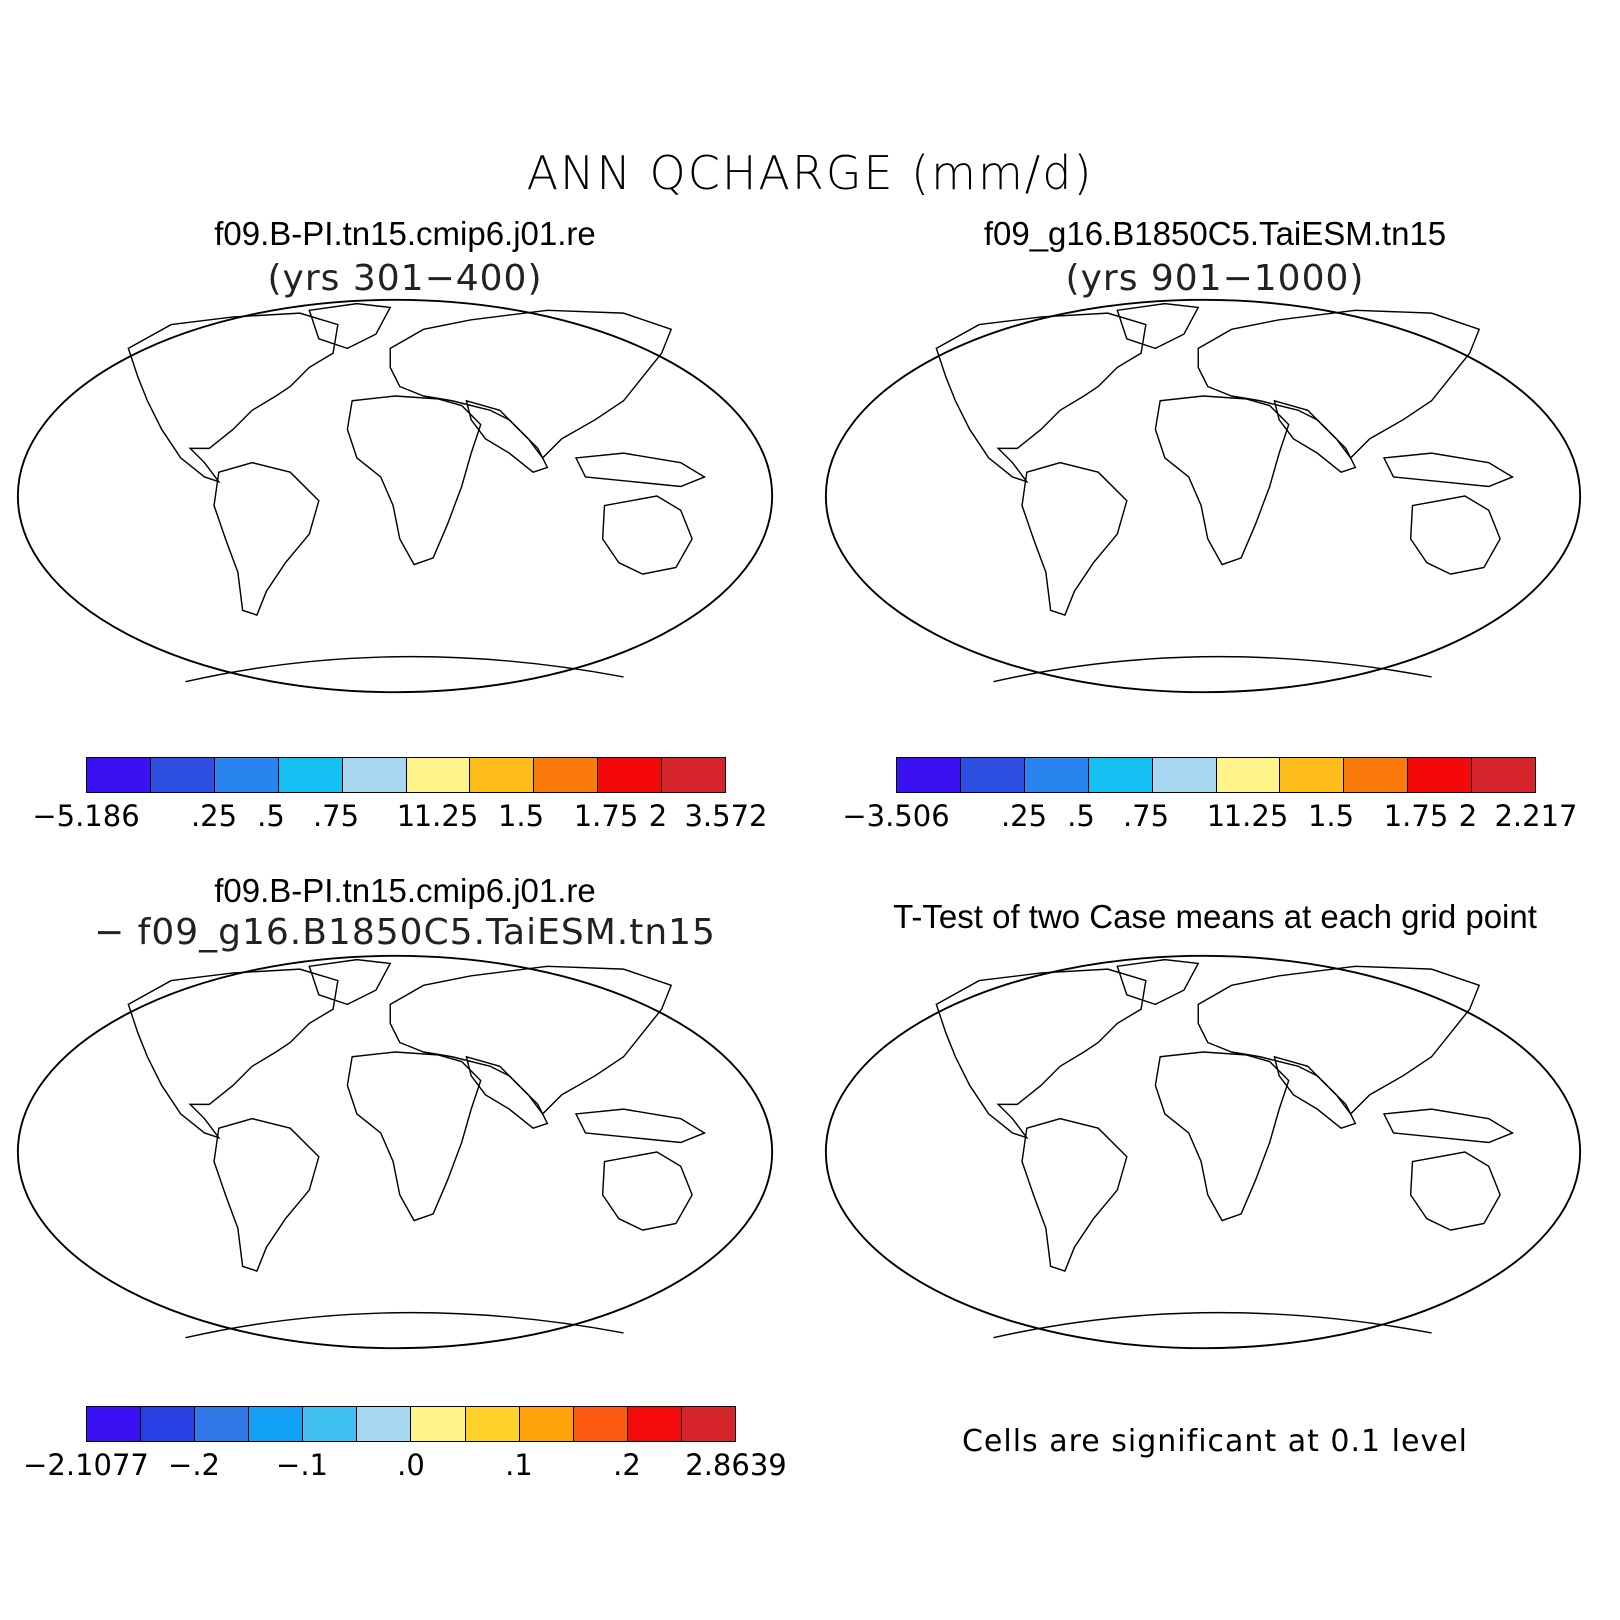 This screenshot has width=1620, height=1620. What do you see at coordinates (214, 816) in the screenshot?
I see `top-left-colorbar-tick-label: .25` at bounding box center [214, 816].